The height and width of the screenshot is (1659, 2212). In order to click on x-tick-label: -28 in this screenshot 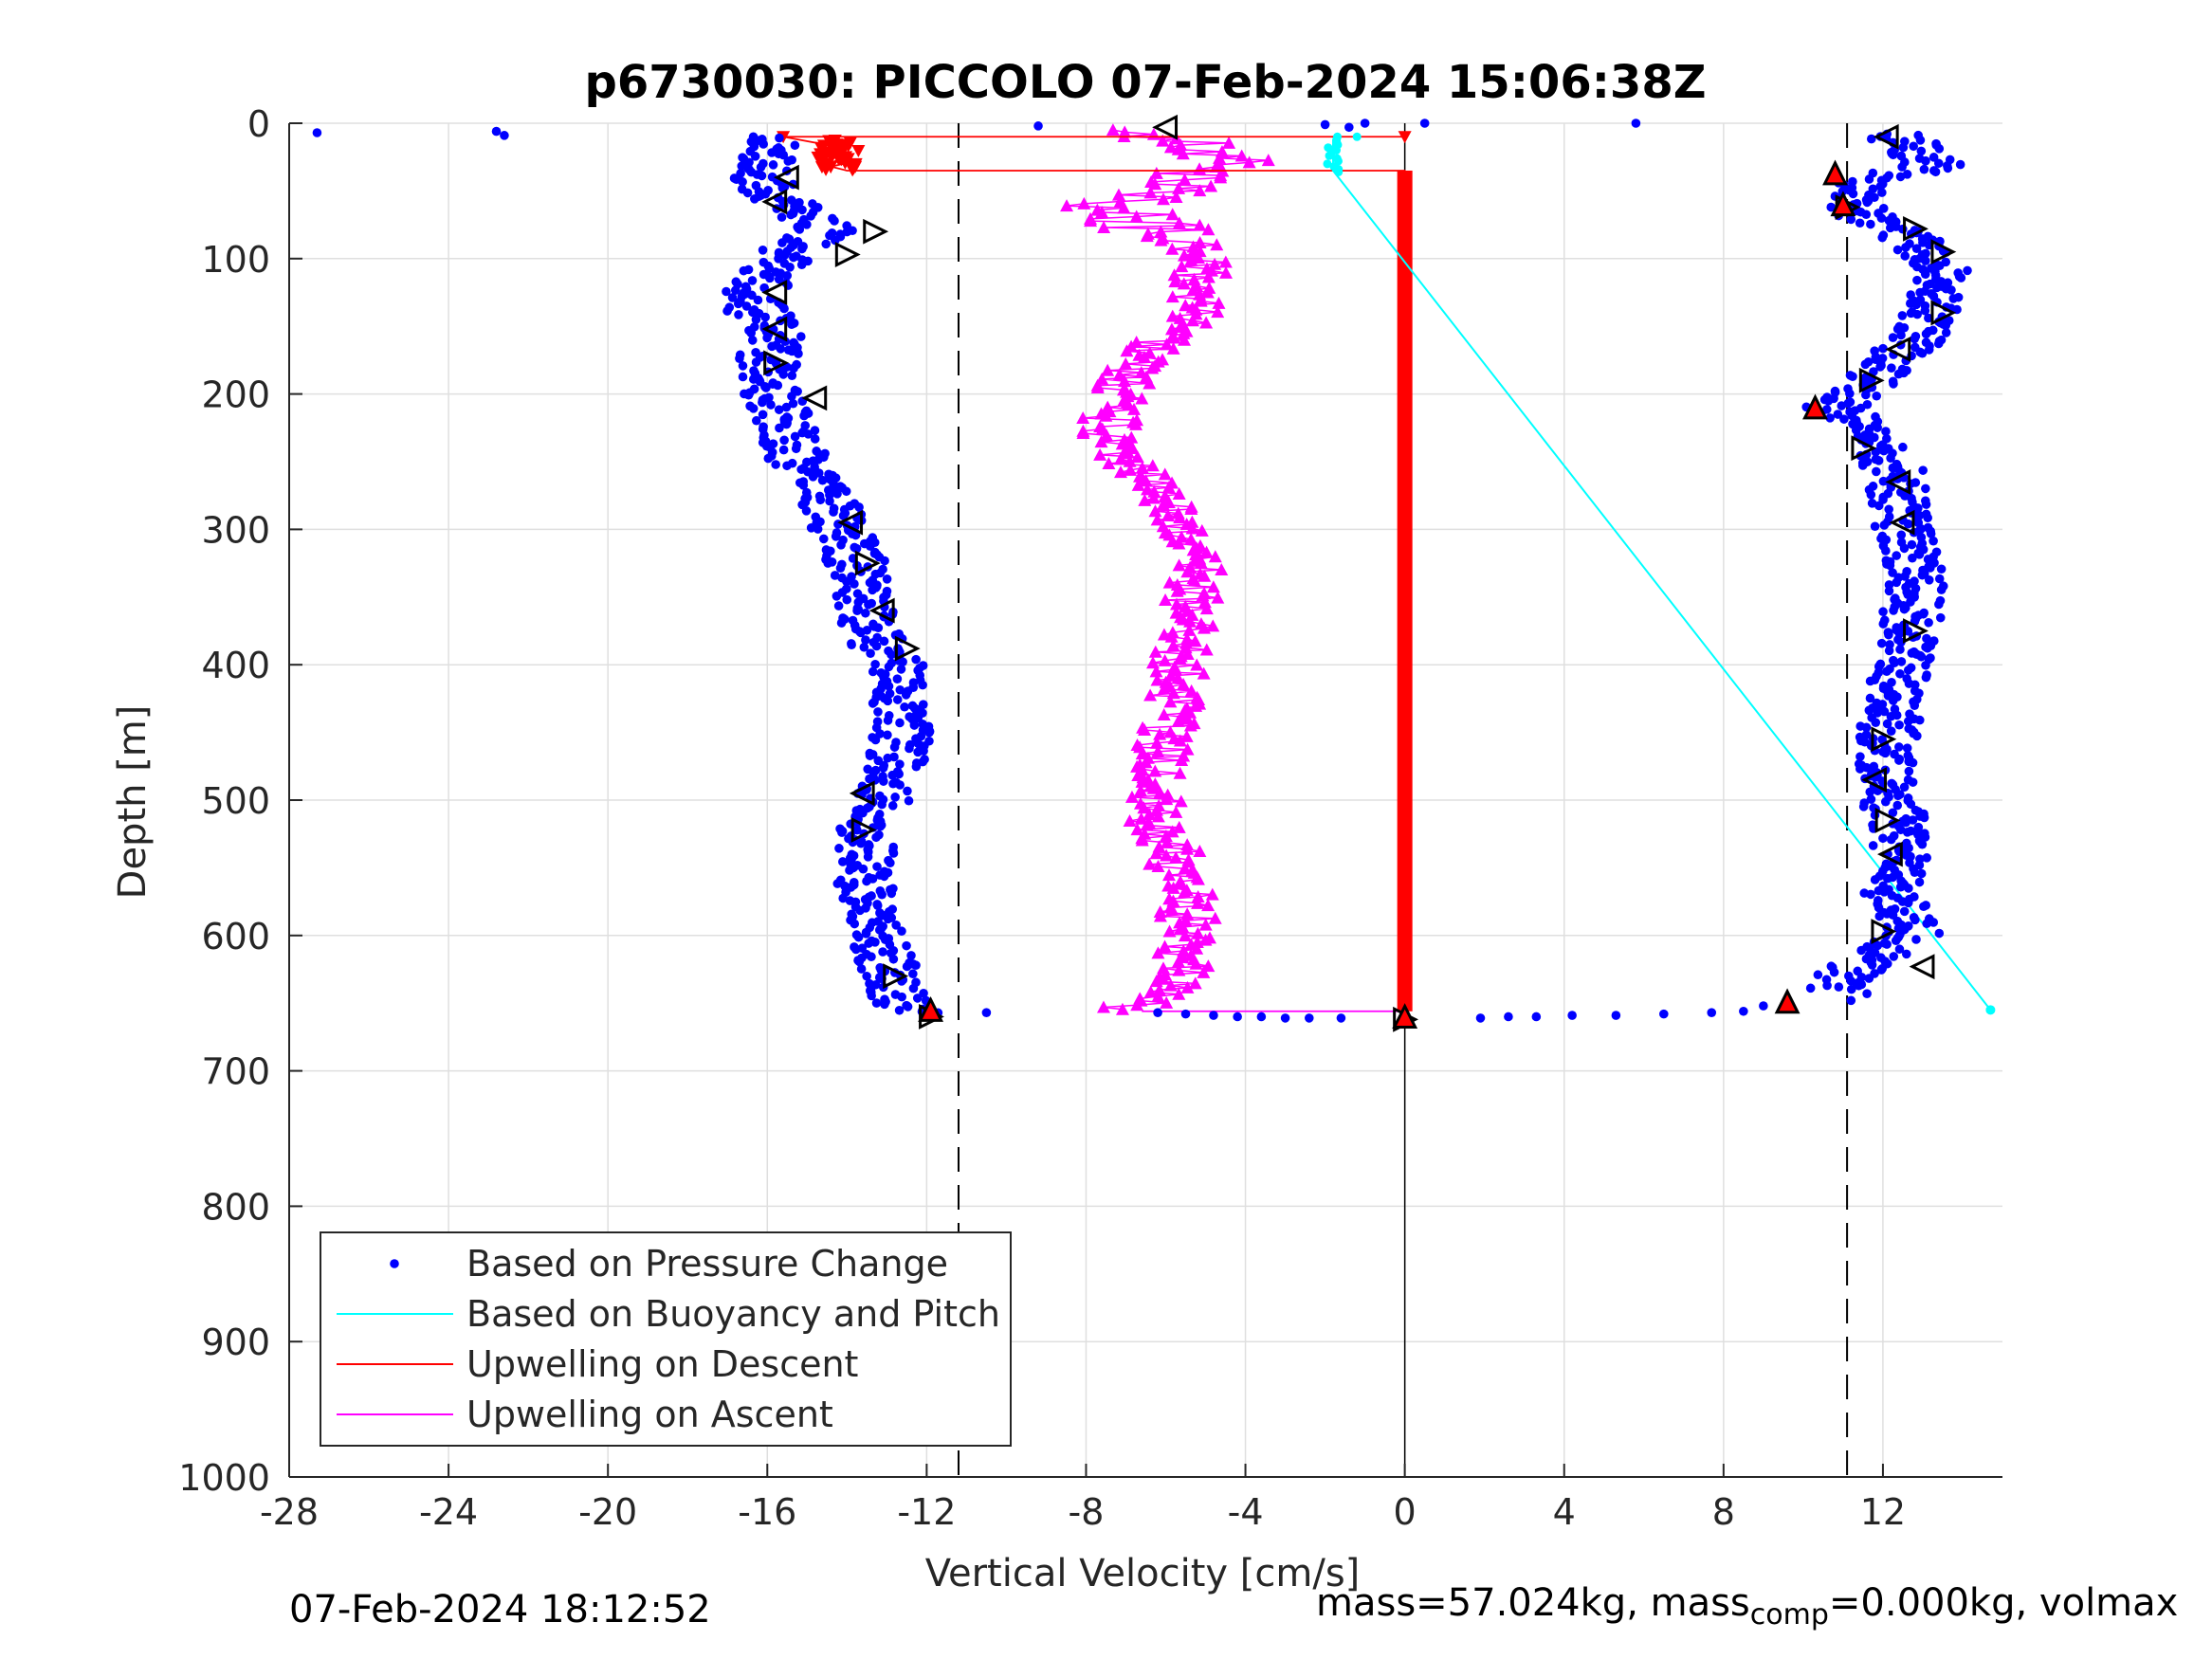, I will do `click(289, 1512)`.